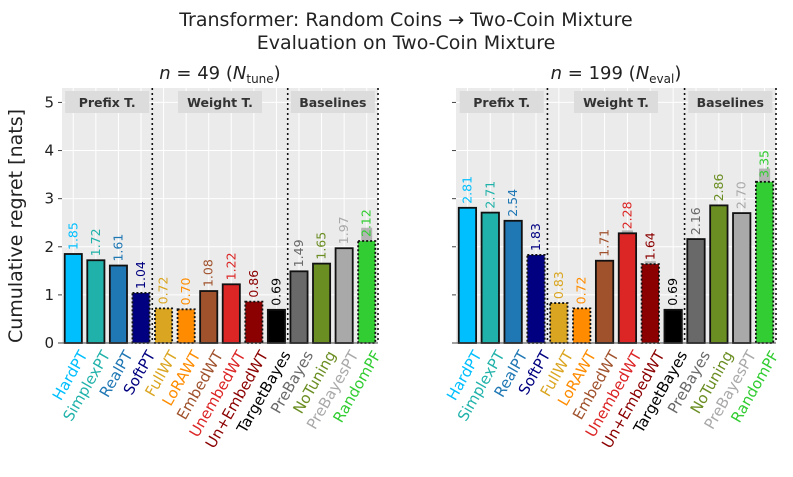 This screenshot has width=793, height=477. What do you see at coordinates (466, 190) in the screenshot?
I see `value-label: 2.81` at bounding box center [466, 190].